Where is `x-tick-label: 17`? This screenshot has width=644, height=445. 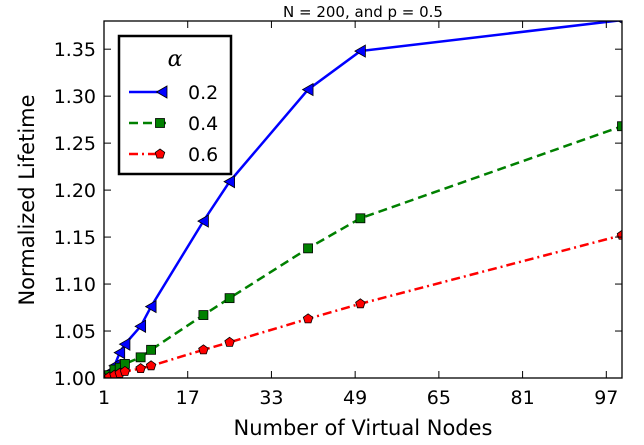
x-tick-label: 17 is located at coordinates (188, 398).